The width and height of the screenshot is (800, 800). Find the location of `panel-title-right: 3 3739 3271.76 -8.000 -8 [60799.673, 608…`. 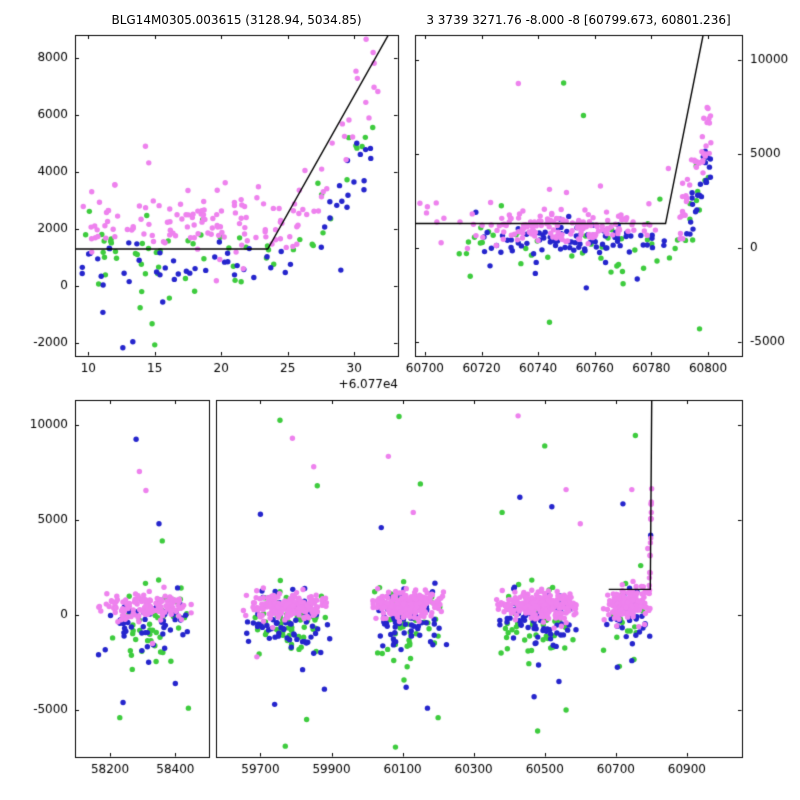

panel-title-right: 3 3739 3271.76 -8.000 -8 [60799.673, 608… is located at coordinates (578, 20).